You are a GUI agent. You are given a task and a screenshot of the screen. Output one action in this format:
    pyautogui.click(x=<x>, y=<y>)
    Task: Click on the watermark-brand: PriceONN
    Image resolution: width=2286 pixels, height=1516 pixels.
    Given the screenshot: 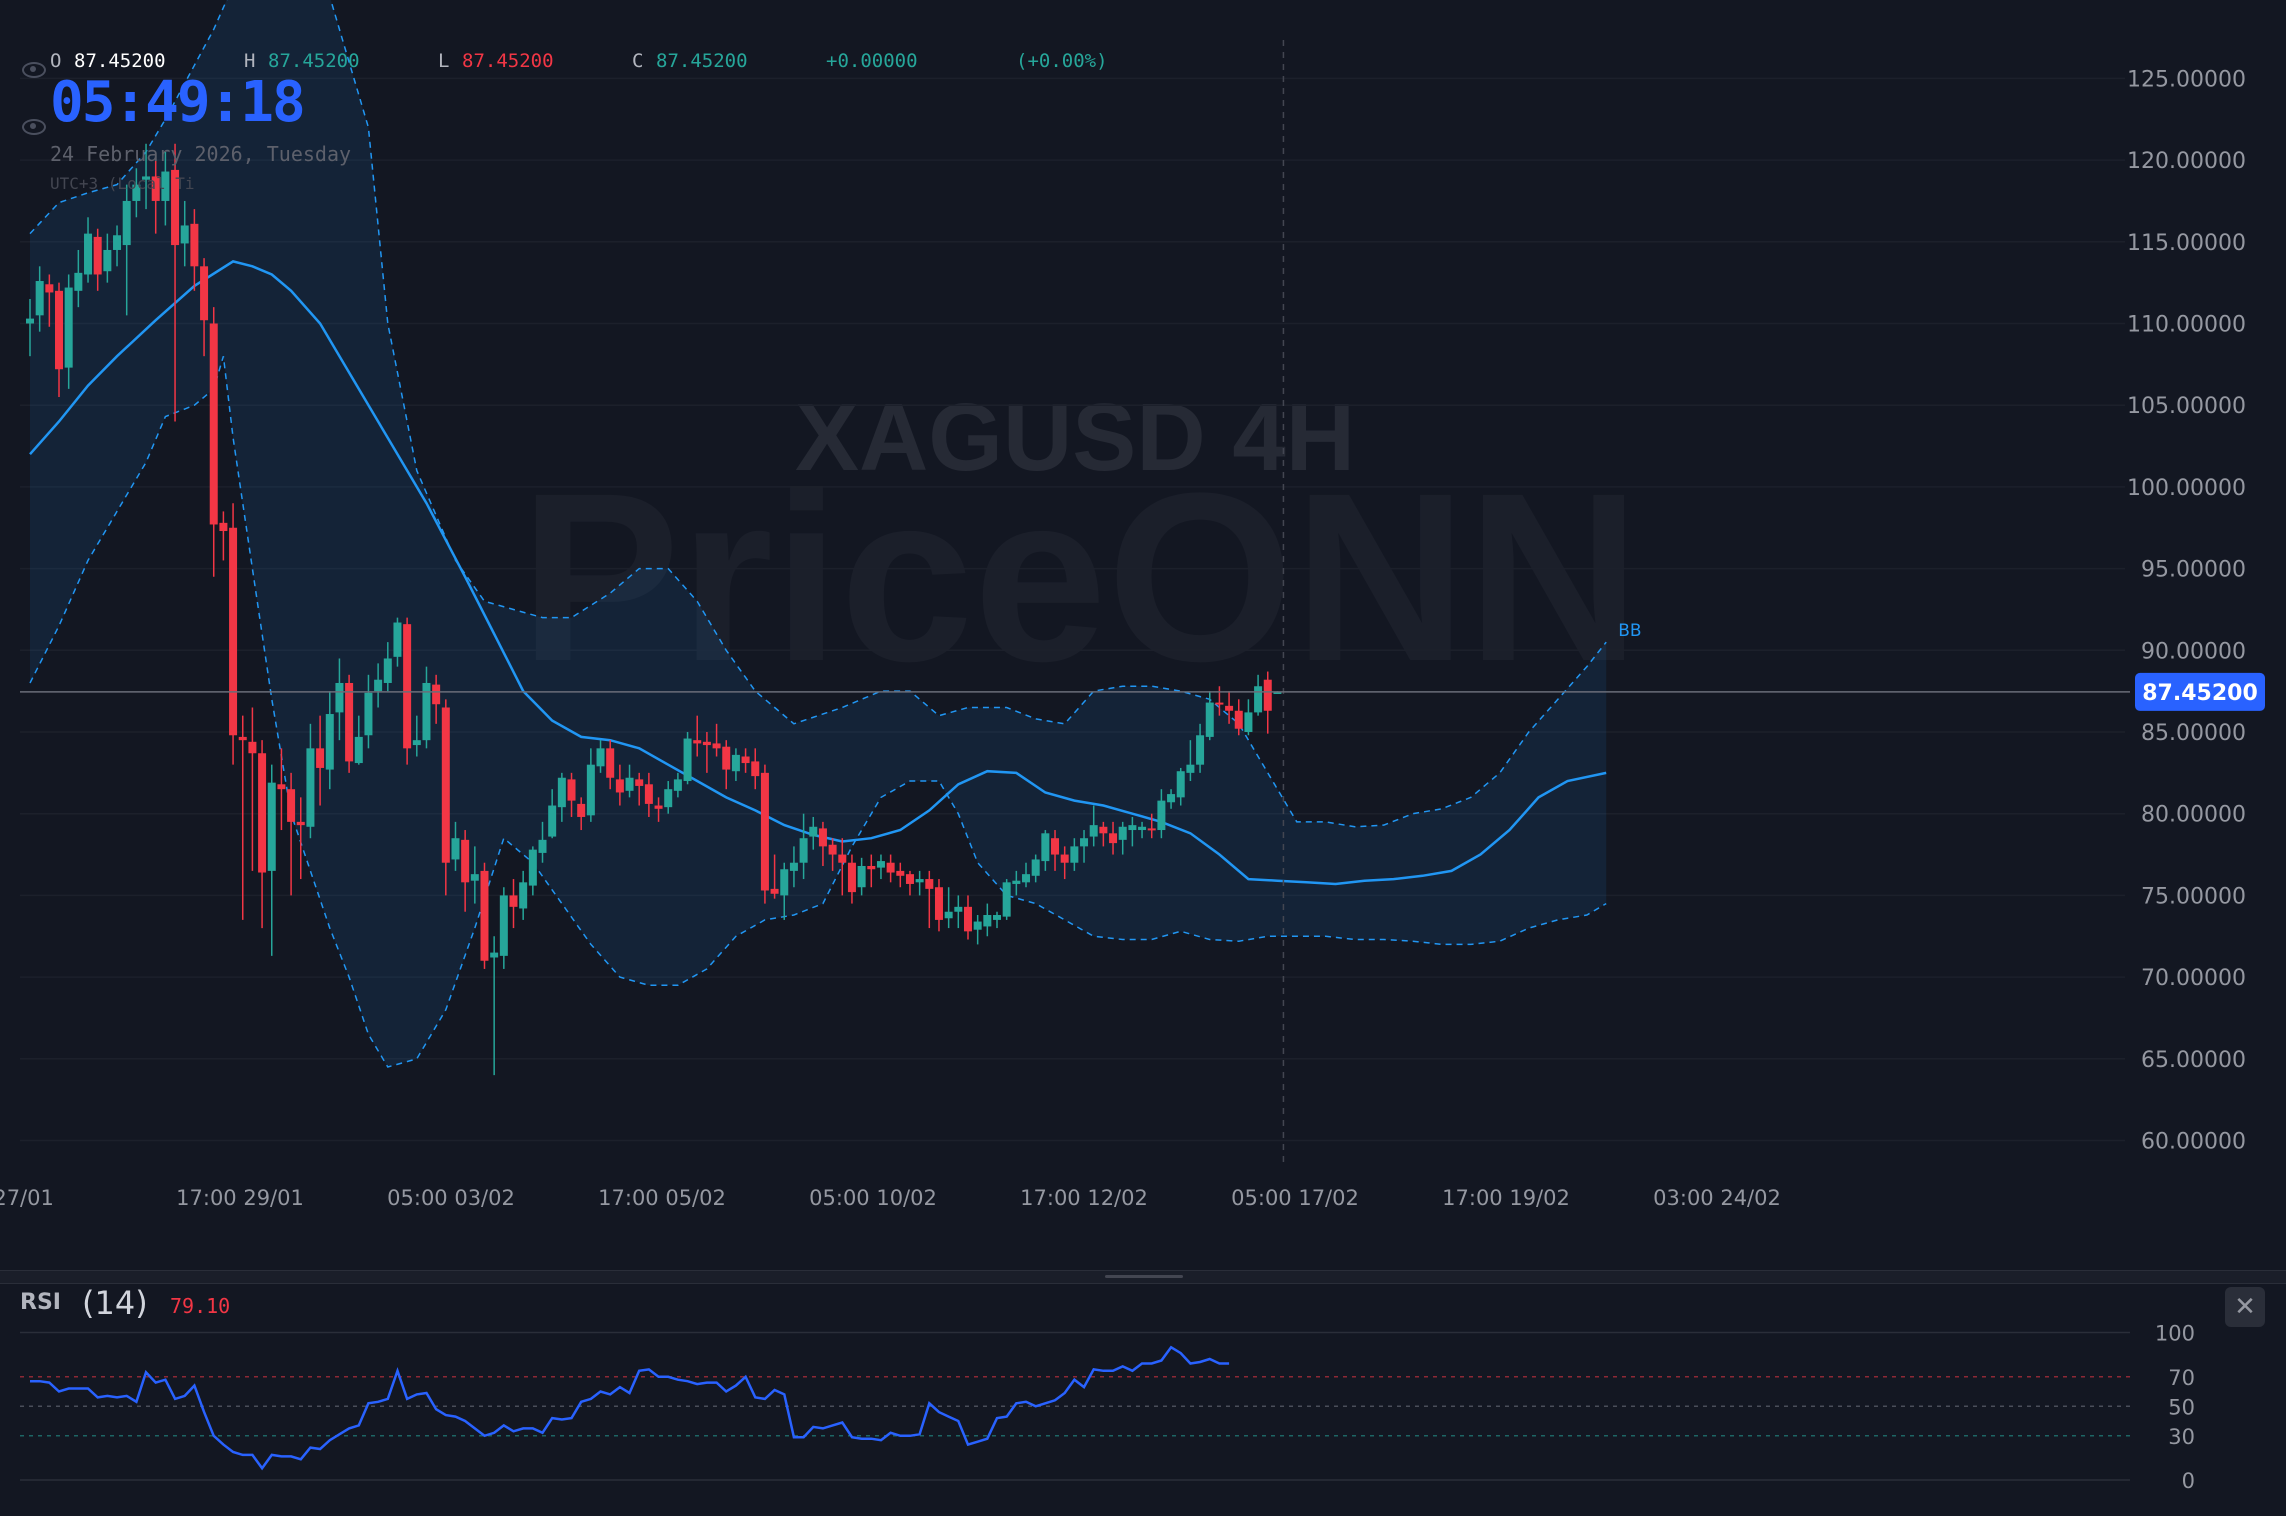 What is the action you would take?
    pyautogui.click(x=1080, y=577)
    